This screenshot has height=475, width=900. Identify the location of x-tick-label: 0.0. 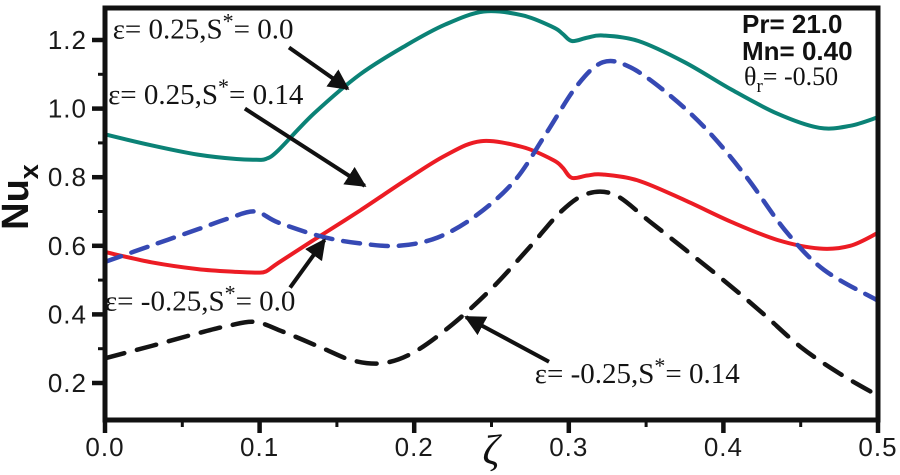
(104, 447).